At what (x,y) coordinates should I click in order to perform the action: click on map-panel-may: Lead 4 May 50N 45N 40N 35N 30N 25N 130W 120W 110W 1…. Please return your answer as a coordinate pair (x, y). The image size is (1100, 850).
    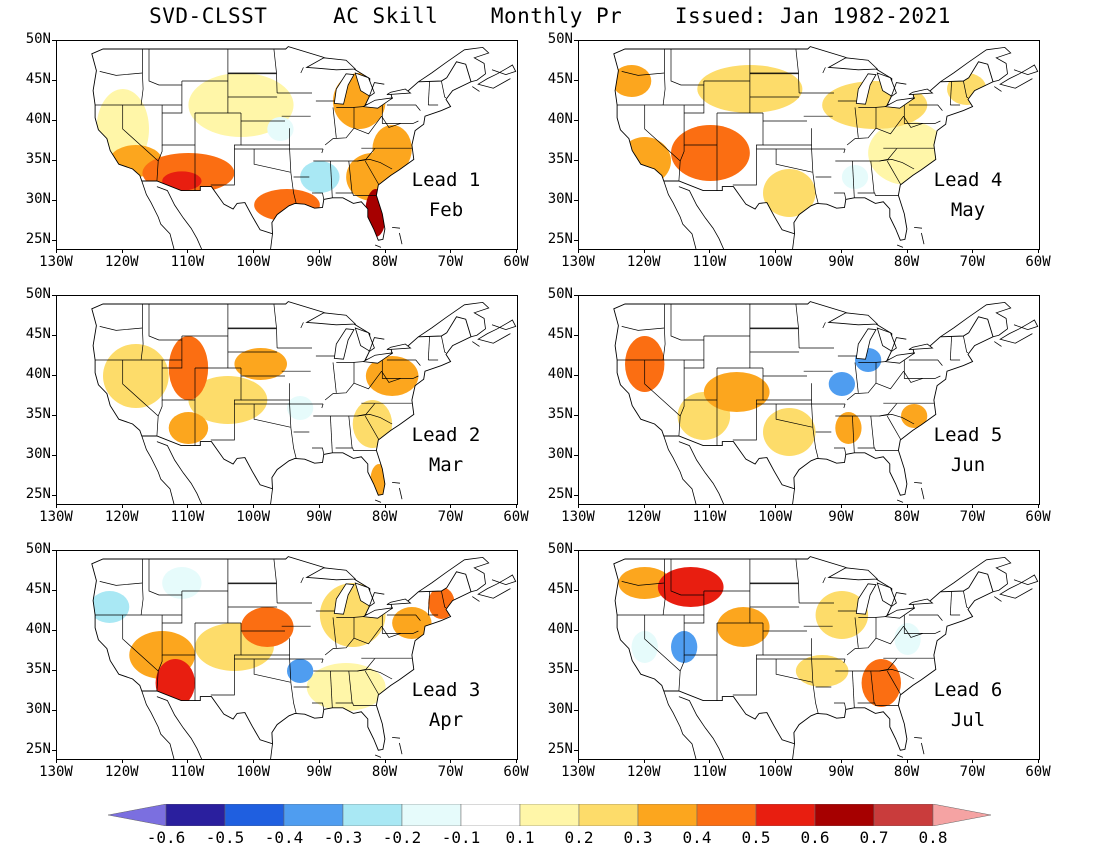
    Looking at the image, I should click on (799, 150).